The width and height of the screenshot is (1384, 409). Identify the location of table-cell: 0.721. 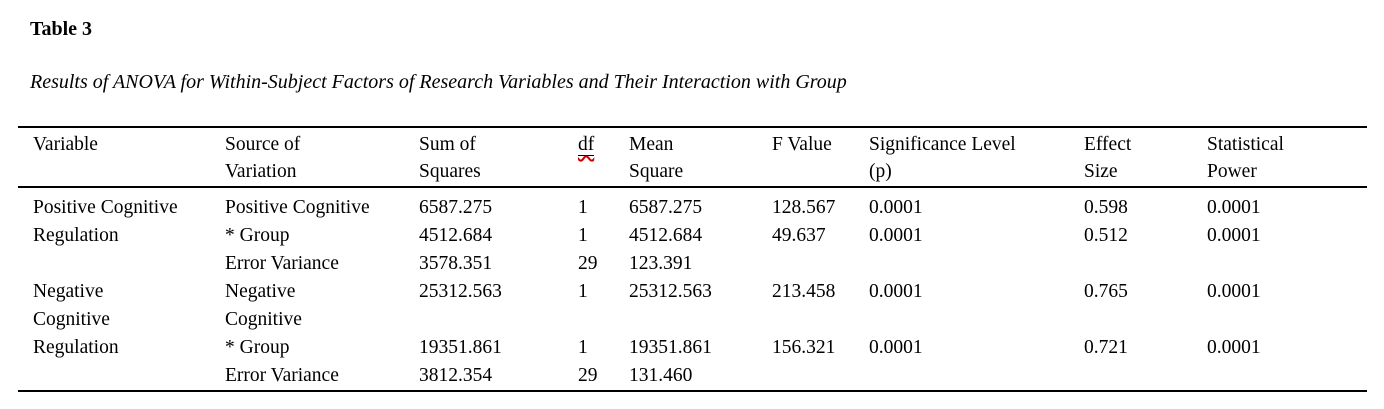
(1106, 347).